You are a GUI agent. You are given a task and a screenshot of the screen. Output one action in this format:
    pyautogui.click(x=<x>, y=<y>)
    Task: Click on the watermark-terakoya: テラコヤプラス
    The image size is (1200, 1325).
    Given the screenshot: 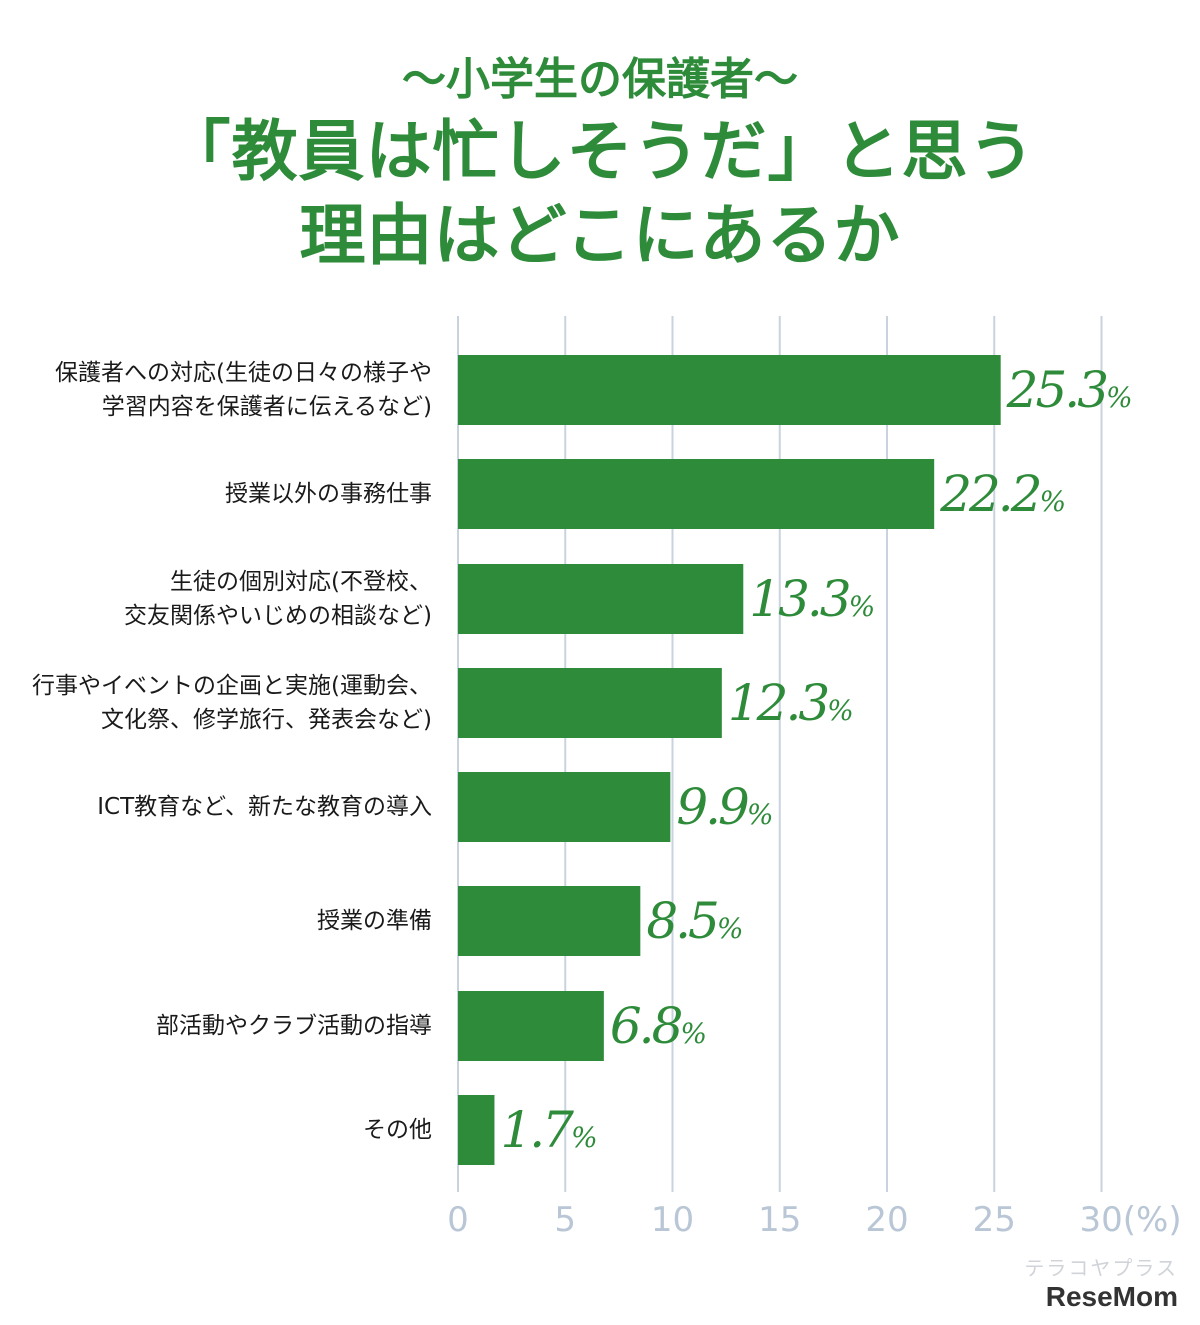 What is the action you would take?
    pyautogui.click(x=1101, y=1269)
    